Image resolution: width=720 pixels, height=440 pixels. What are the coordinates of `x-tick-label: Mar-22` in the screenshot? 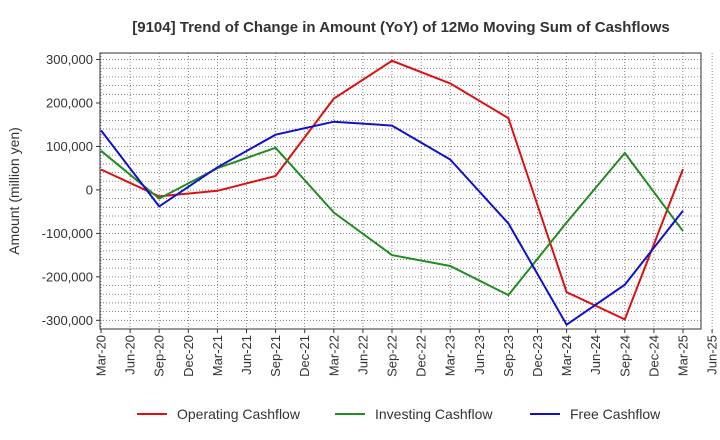 It's located at (333, 355).